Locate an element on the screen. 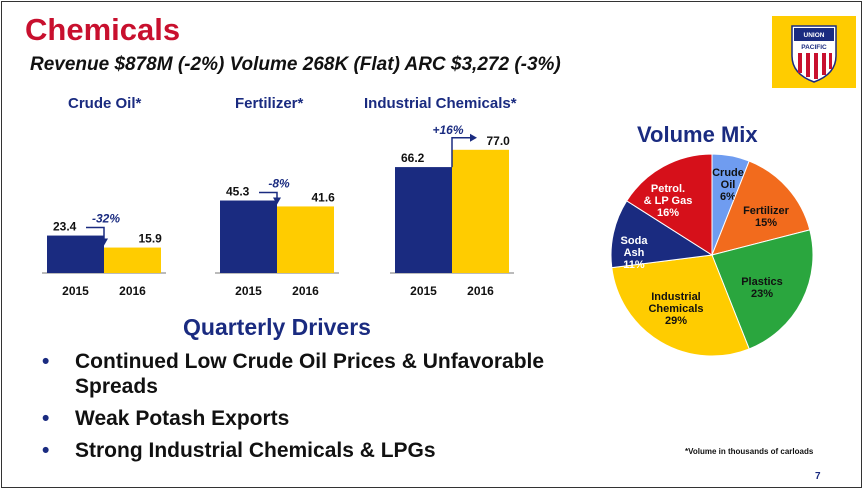 This screenshot has width=865, height=492. pie-category-label: Ash is located at coordinates (634, 253).